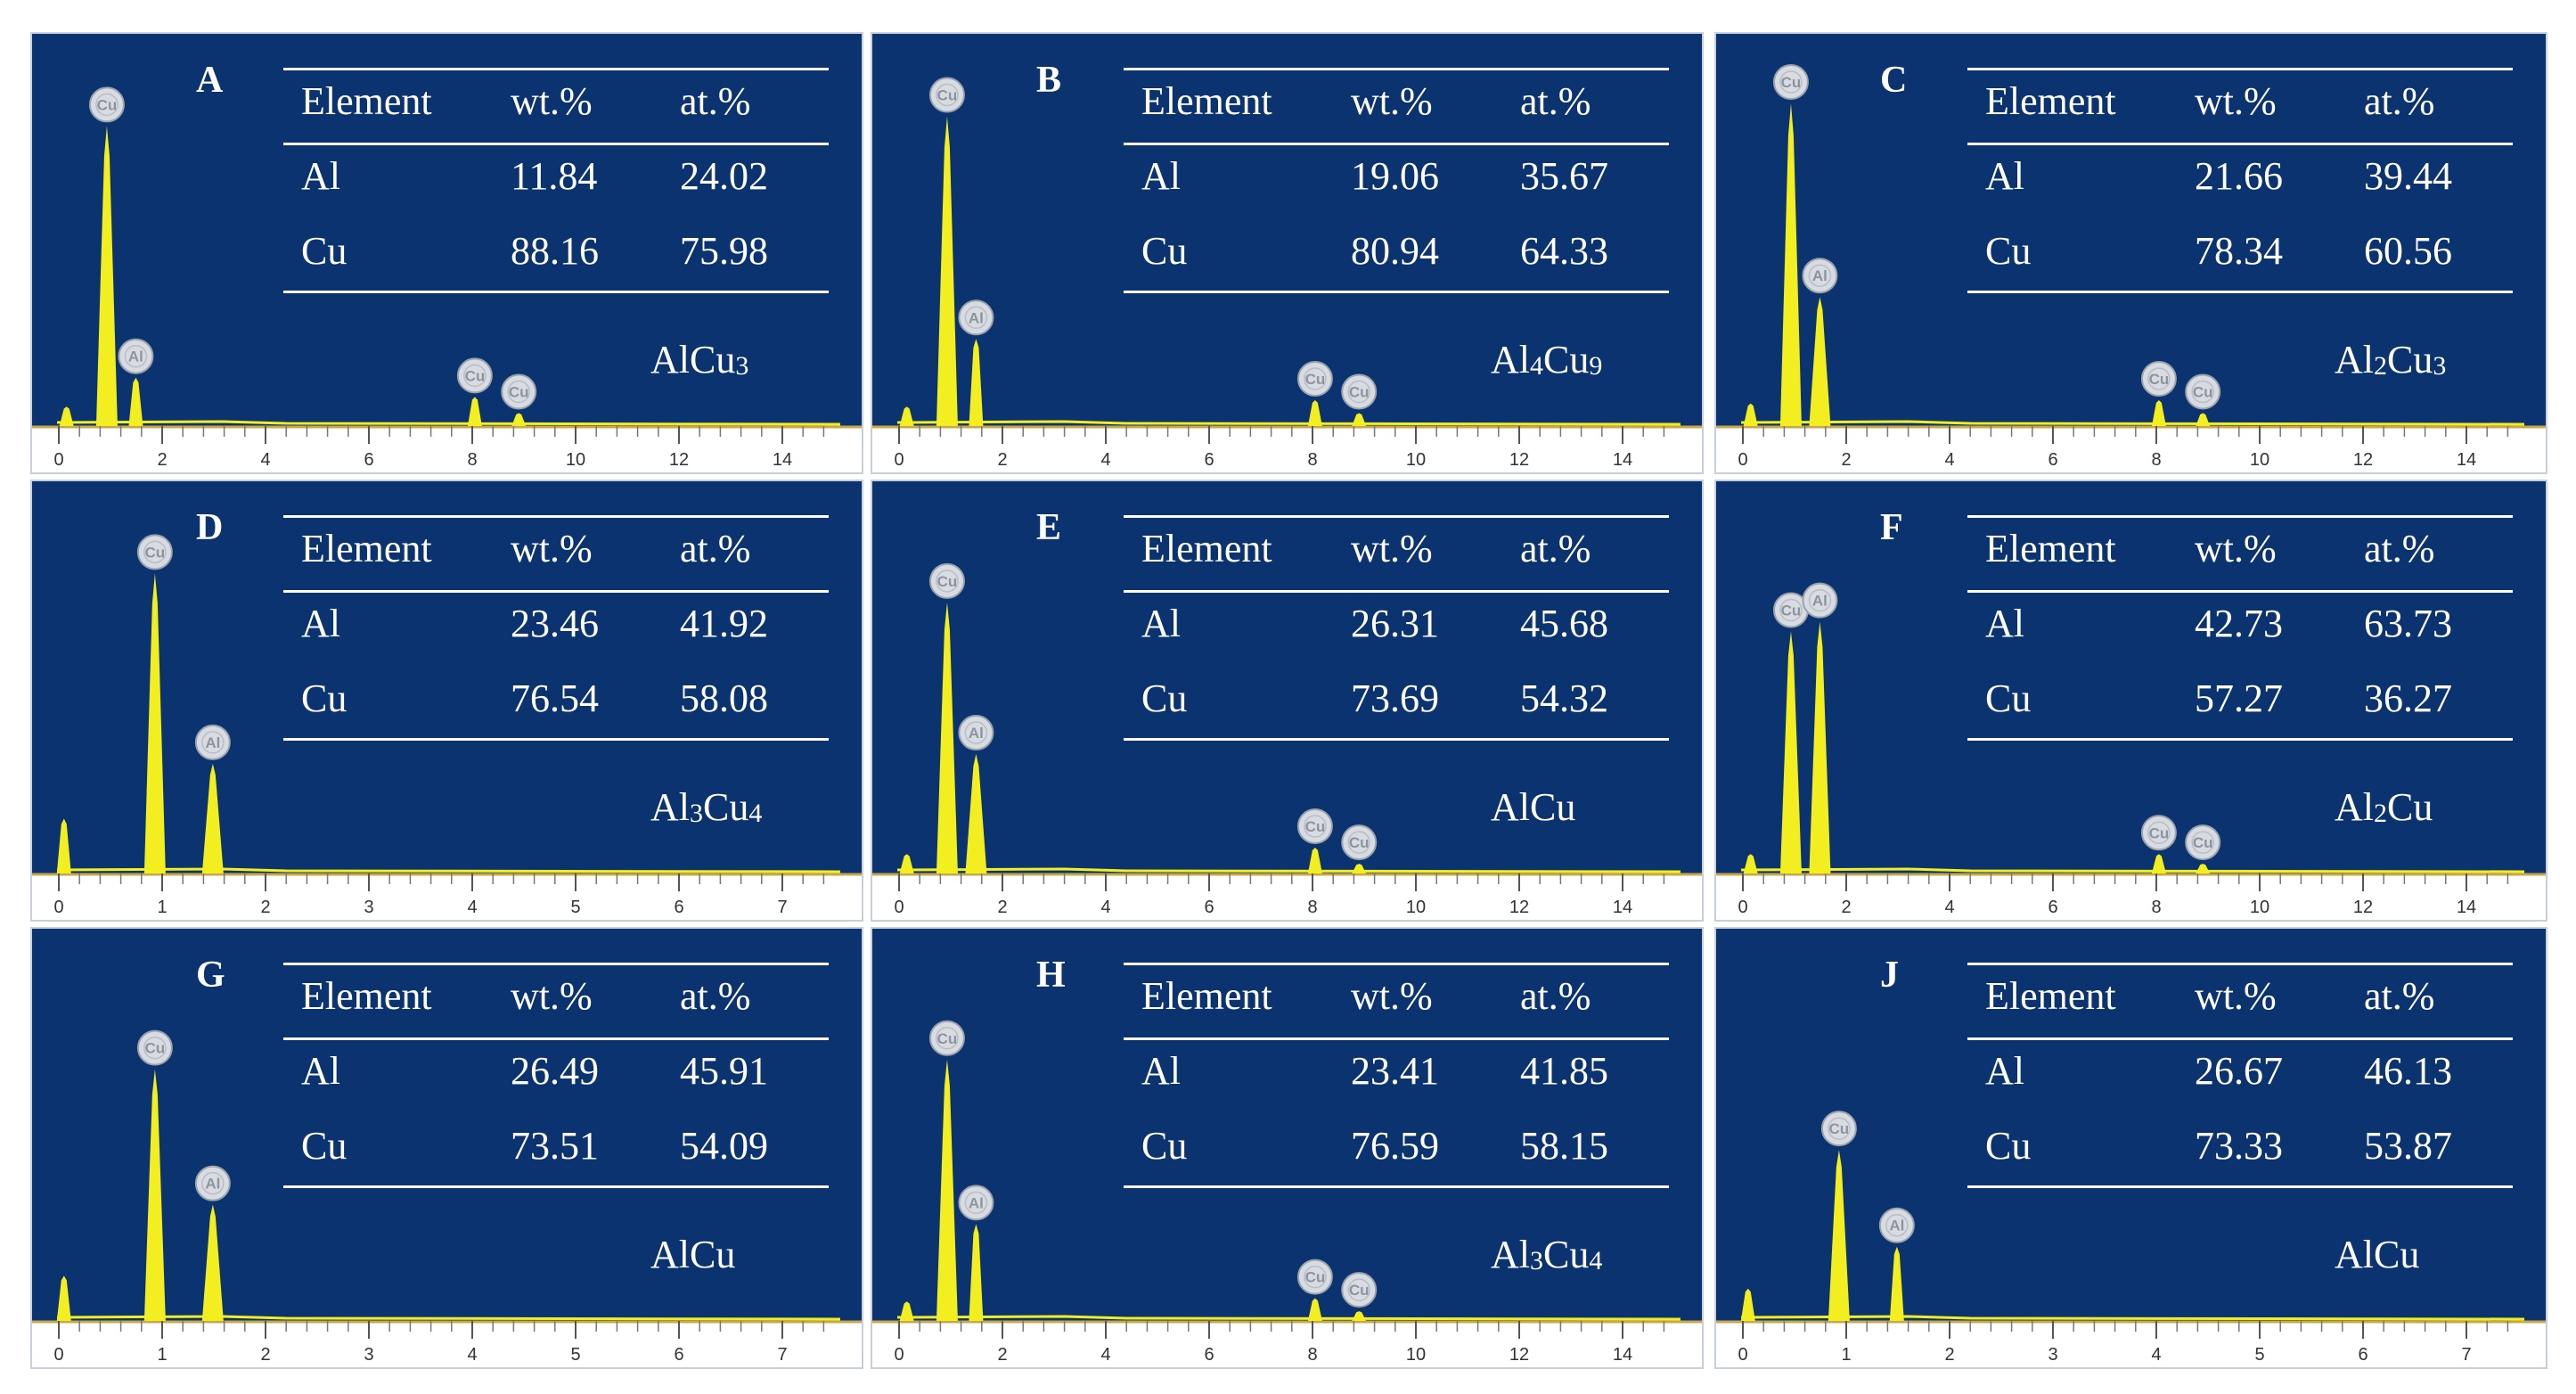 Image resolution: width=2576 pixels, height=1394 pixels. Describe the element at coordinates (2408, 623) in the screenshot. I see `table-cell: 63.73` at that location.